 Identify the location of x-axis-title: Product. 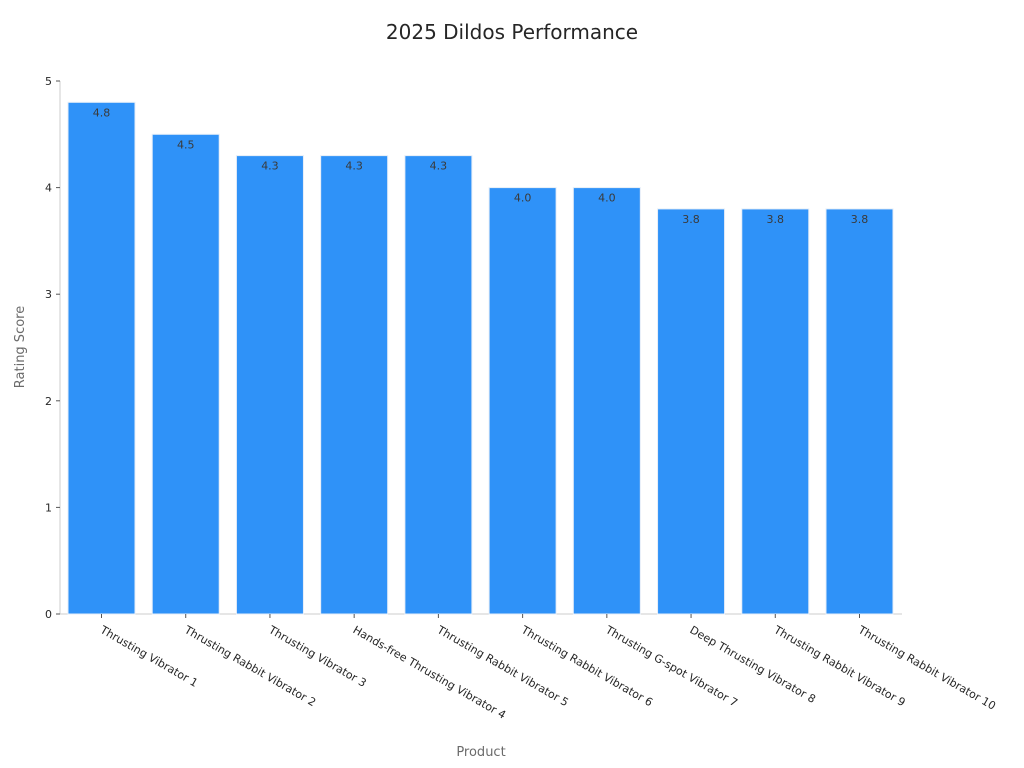
(480, 752).